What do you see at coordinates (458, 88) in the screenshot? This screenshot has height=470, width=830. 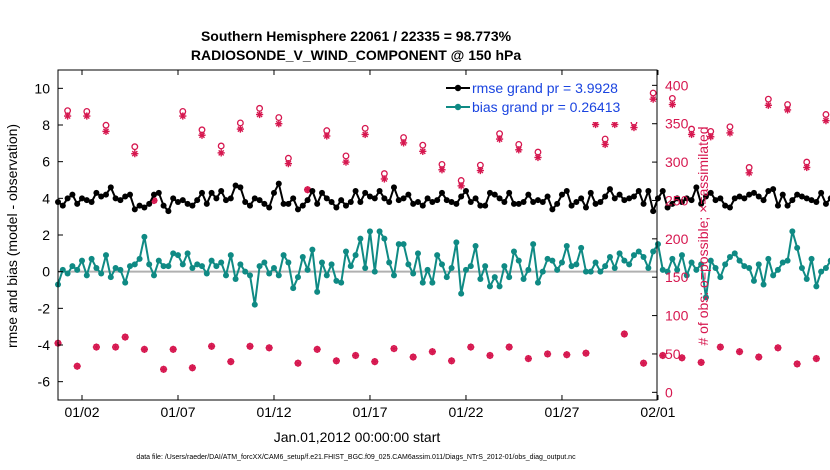 I see `legend-rmse-marker` at bounding box center [458, 88].